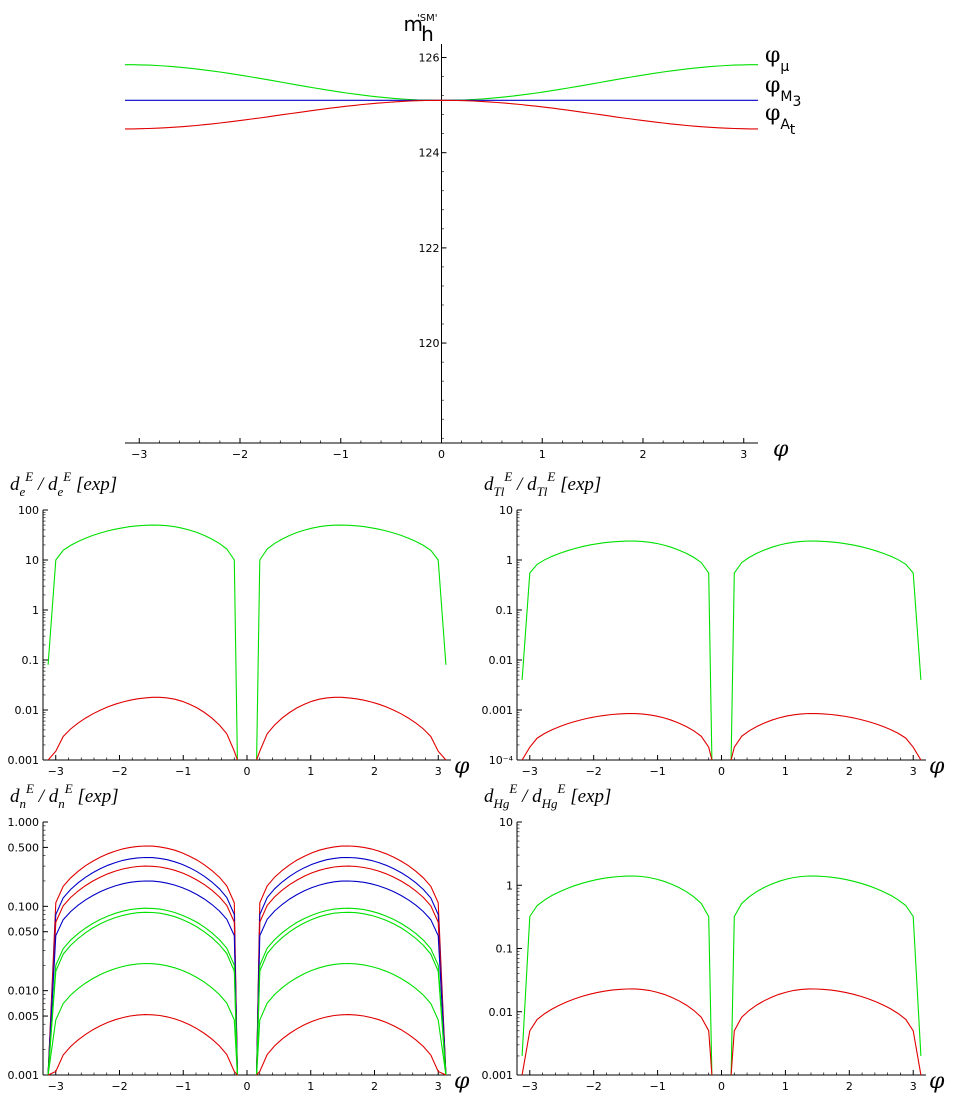 This screenshot has width=956, height=1096. What do you see at coordinates (64, 796) in the screenshot?
I see `y-axis-label: dnE / dnE [exp]` at bounding box center [64, 796].